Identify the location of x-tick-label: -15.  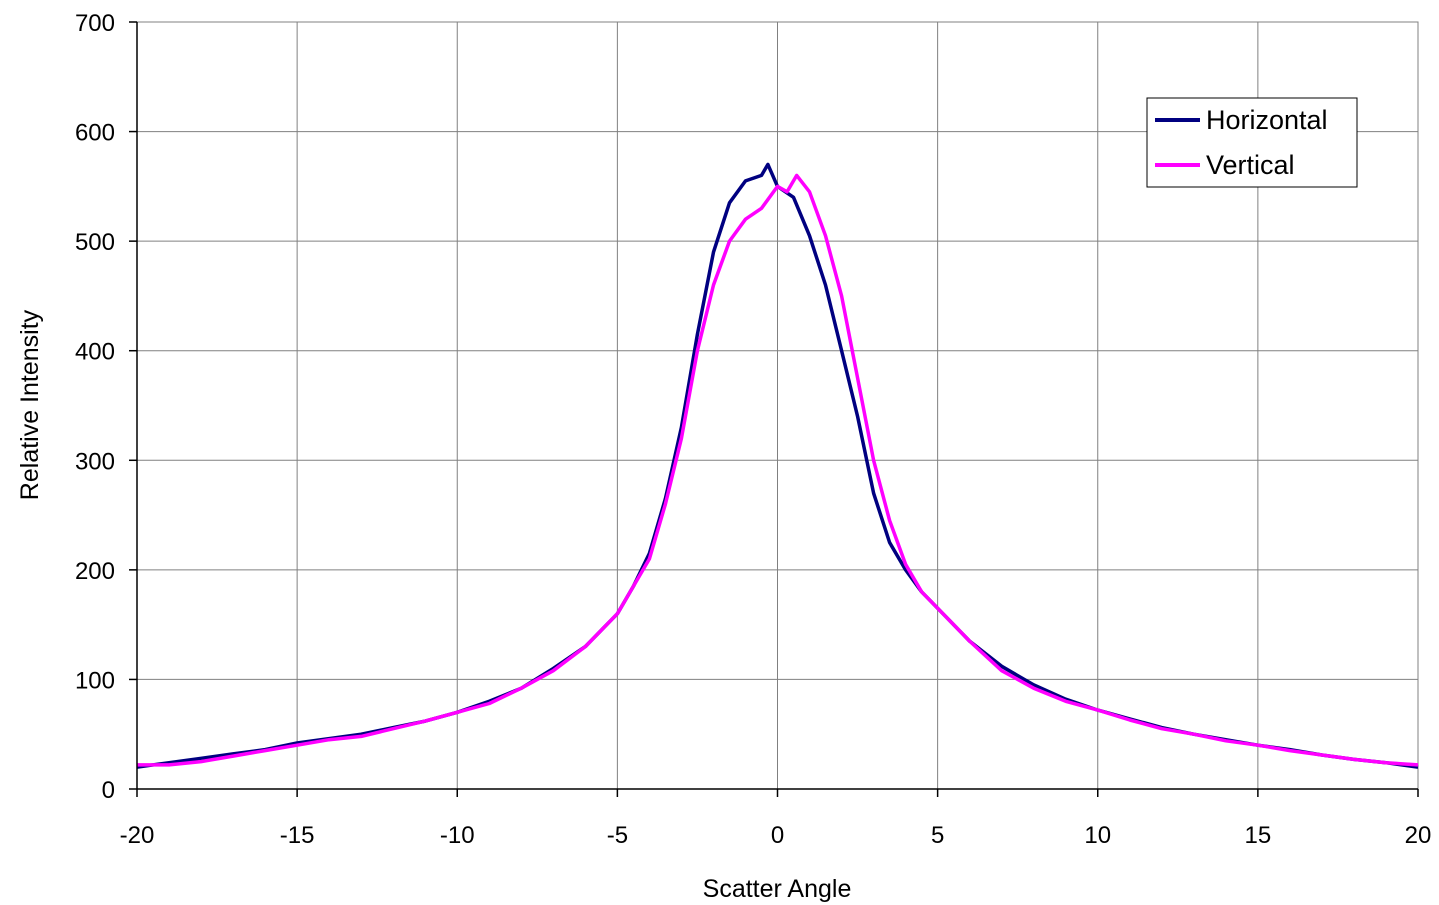
(297, 835).